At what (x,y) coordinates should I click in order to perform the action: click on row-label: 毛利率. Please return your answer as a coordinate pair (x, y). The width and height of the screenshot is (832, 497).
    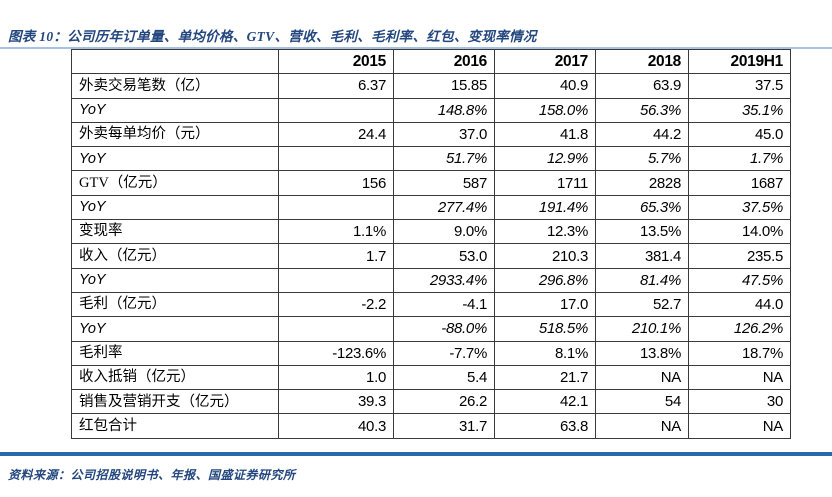
    Looking at the image, I should click on (175, 353).